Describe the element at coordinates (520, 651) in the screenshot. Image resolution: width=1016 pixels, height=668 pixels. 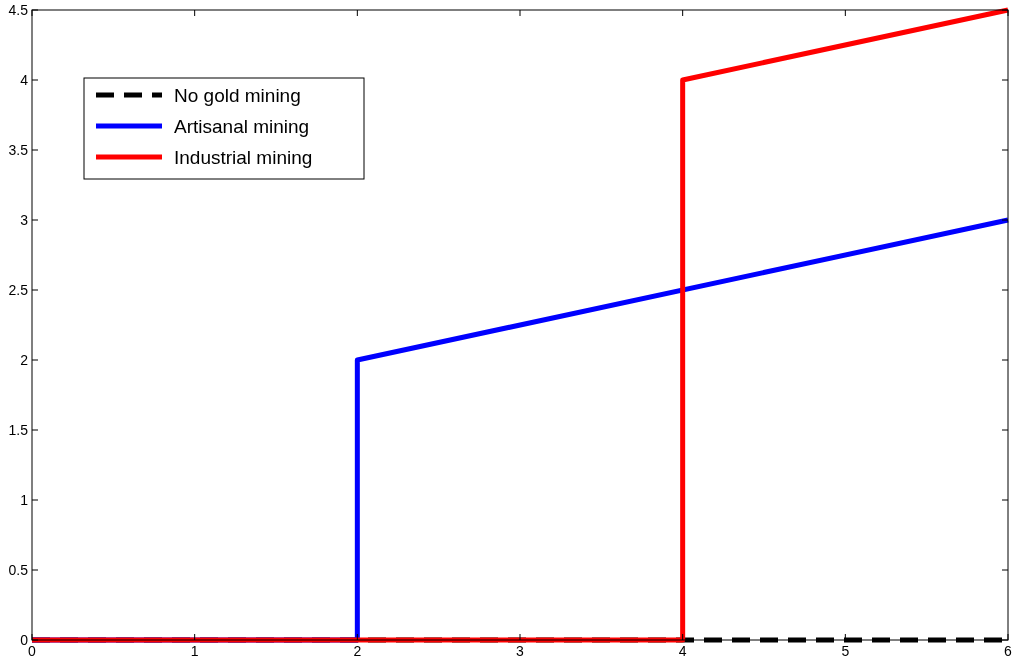
I see `x-tick-label: 3` at that location.